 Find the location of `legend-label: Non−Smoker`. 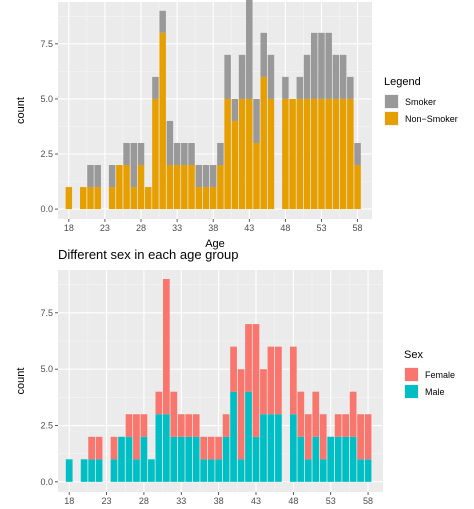

legend-label: Non−Smoker is located at coordinates (431, 119).